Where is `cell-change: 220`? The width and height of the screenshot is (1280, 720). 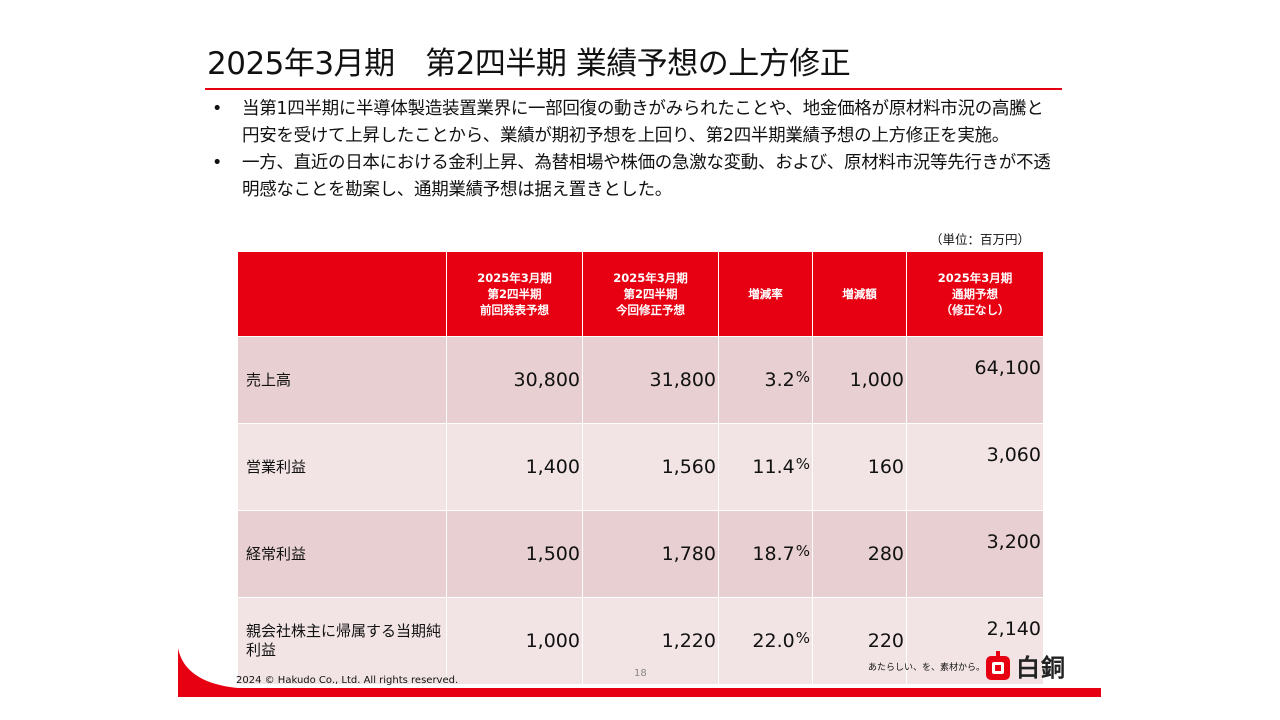 cell-change: 220 is located at coordinates (859, 641).